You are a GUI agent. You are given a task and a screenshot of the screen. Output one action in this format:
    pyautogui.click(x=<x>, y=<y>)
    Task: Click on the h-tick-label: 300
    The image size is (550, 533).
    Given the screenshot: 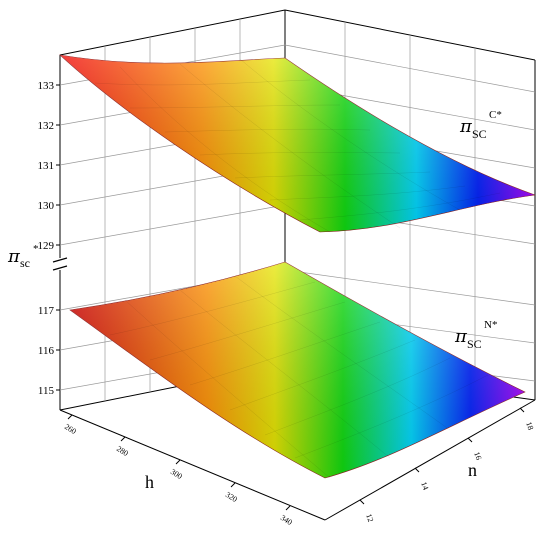 What is the action you would take?
    pyautogui.click(x=176, y=474)
    